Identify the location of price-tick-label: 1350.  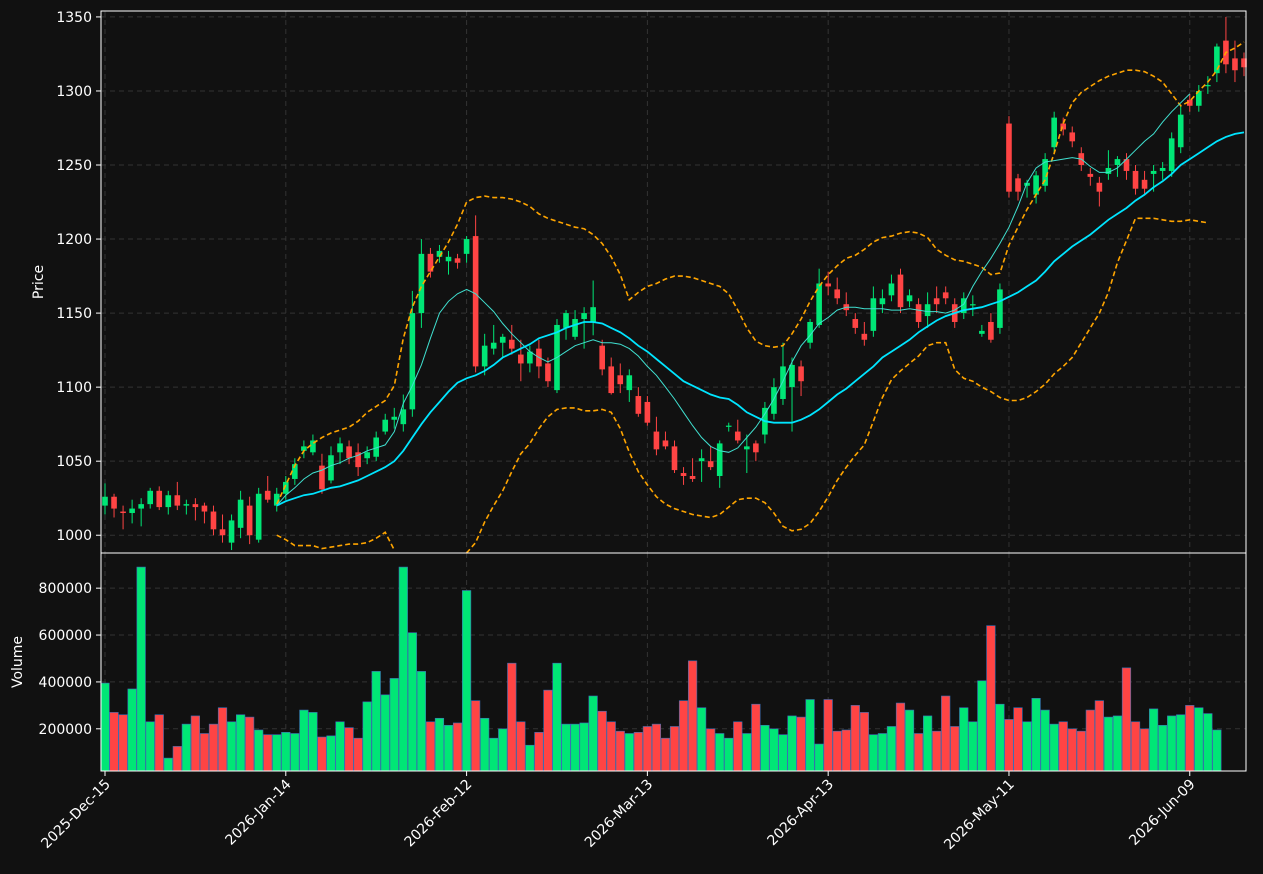
(74, 18).